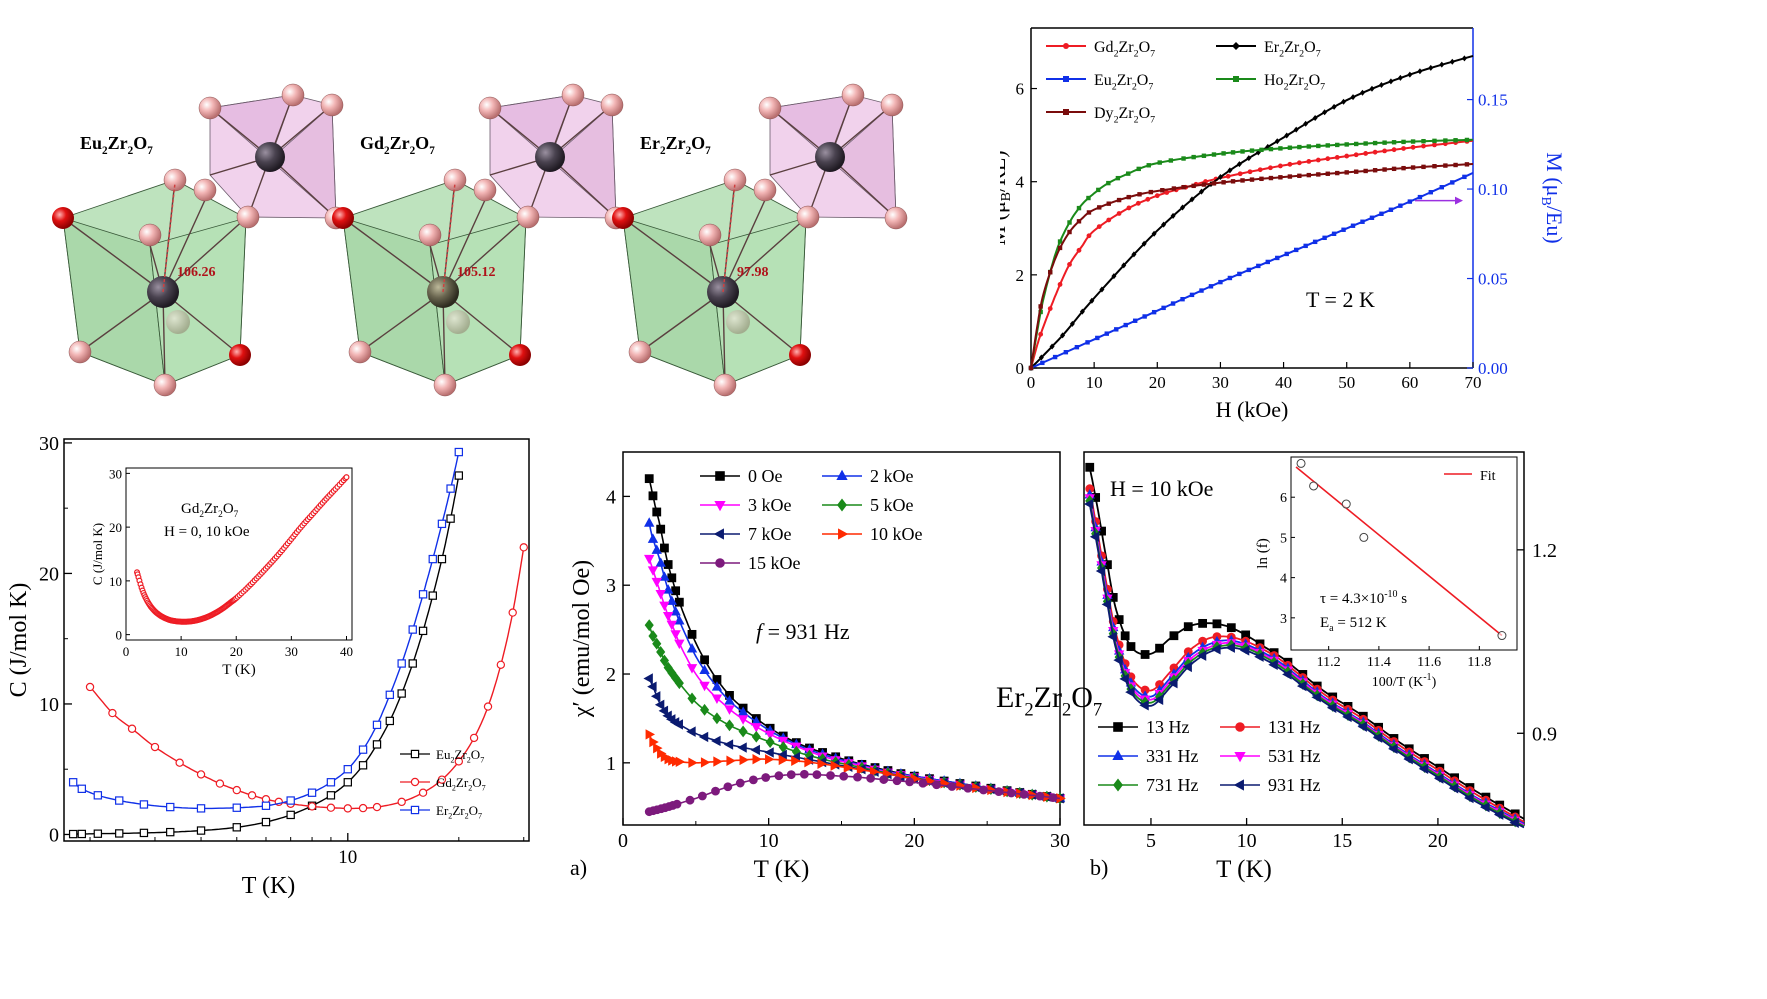 The height and width of the screenshot is (999, 1767). Describe the element at coordinates (1493, 100) in the screenshot. I see `y-right-tick-label: 0.15` at that location.